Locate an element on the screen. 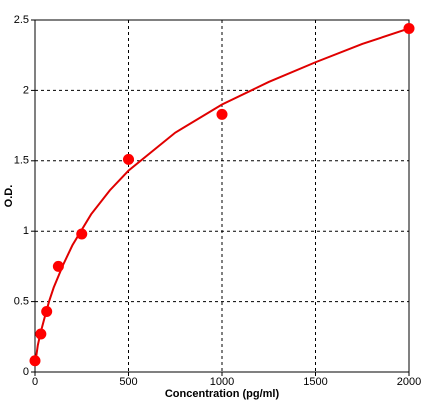 The height and width of the screenshot is (405, 429). y-axis-title: O.D. is located at coordinates (9, 196).